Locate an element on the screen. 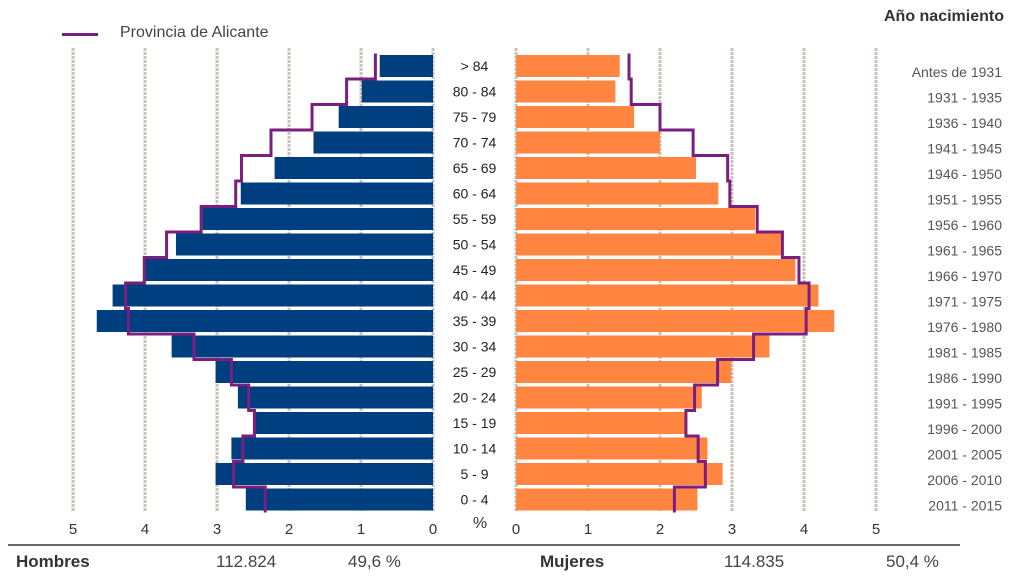 The height and width of the screenshot is (576, 1016). birth-year-label: 1976 - 1980 is located at coordinates (964, 327).